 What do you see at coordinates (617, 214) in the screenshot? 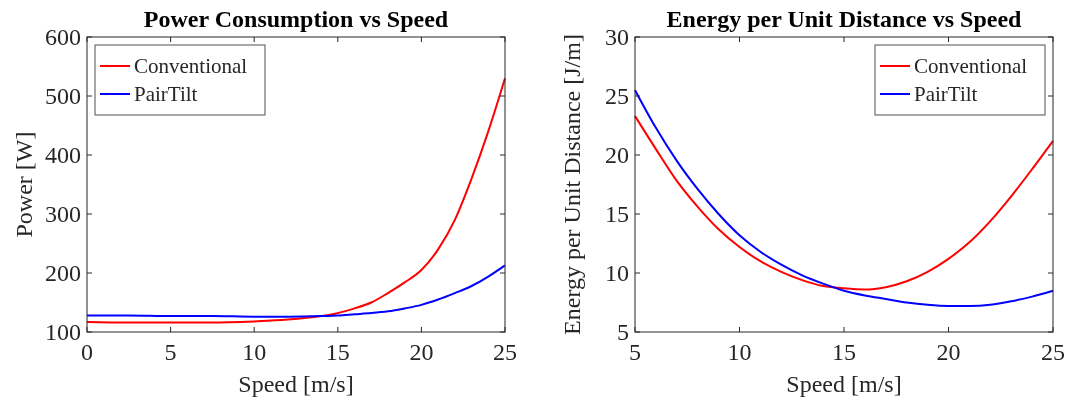
I see `y-tick-label: 15` at bounding box center [617, 214].